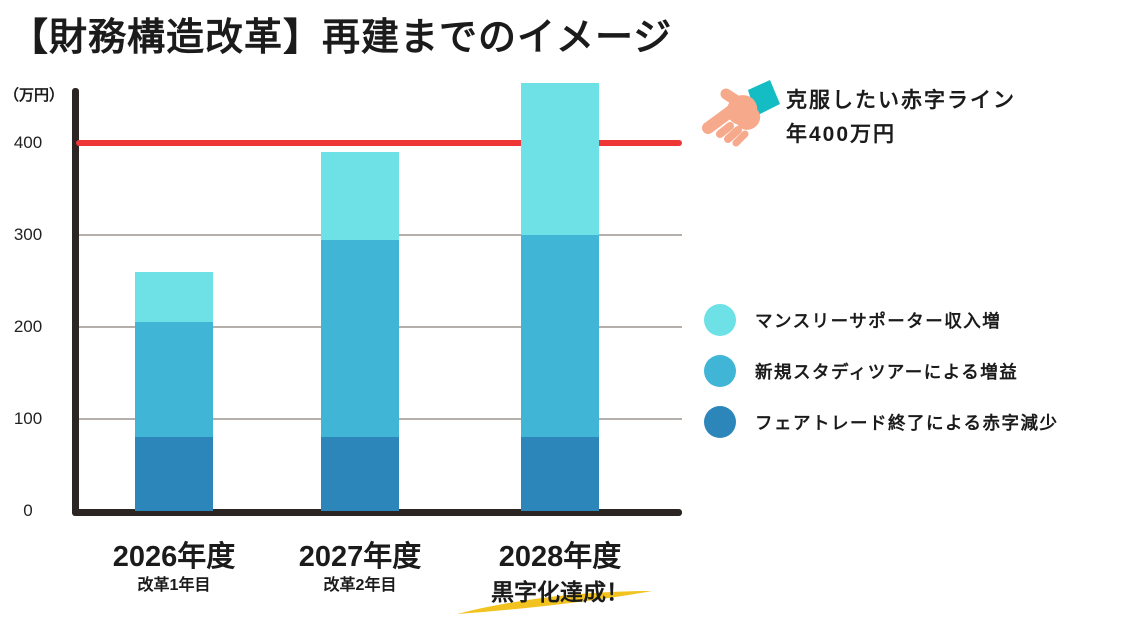 This screenshot has height=626, width=1144. What do you see at coordinates (28, 234) in the screenshot?
I see `y-tick-label-300: 300` at bounding box center [28, 234].